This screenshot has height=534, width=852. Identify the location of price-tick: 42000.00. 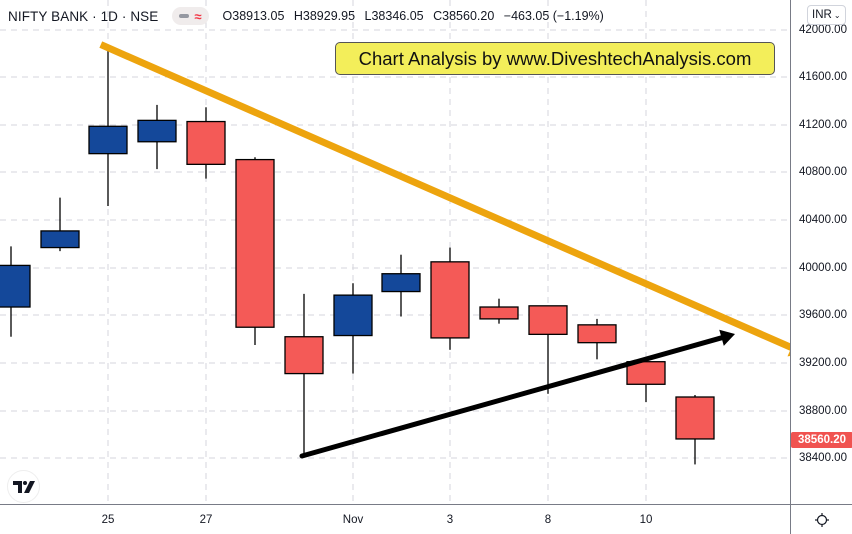
(823, 30).